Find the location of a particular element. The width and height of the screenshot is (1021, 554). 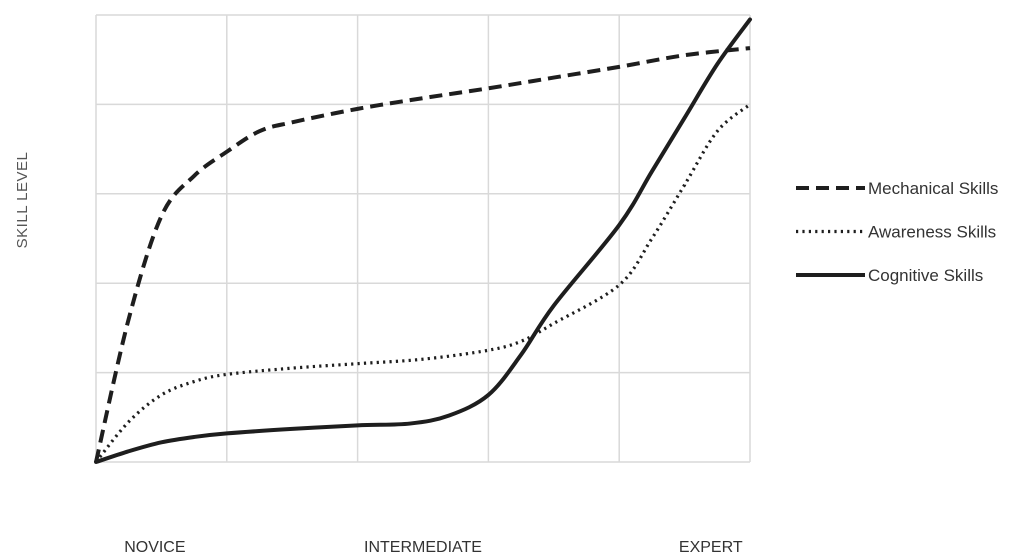

x-tick-labels: NOVICE INTERMEDIATE EXPERT is located at coordinates (433, 546).